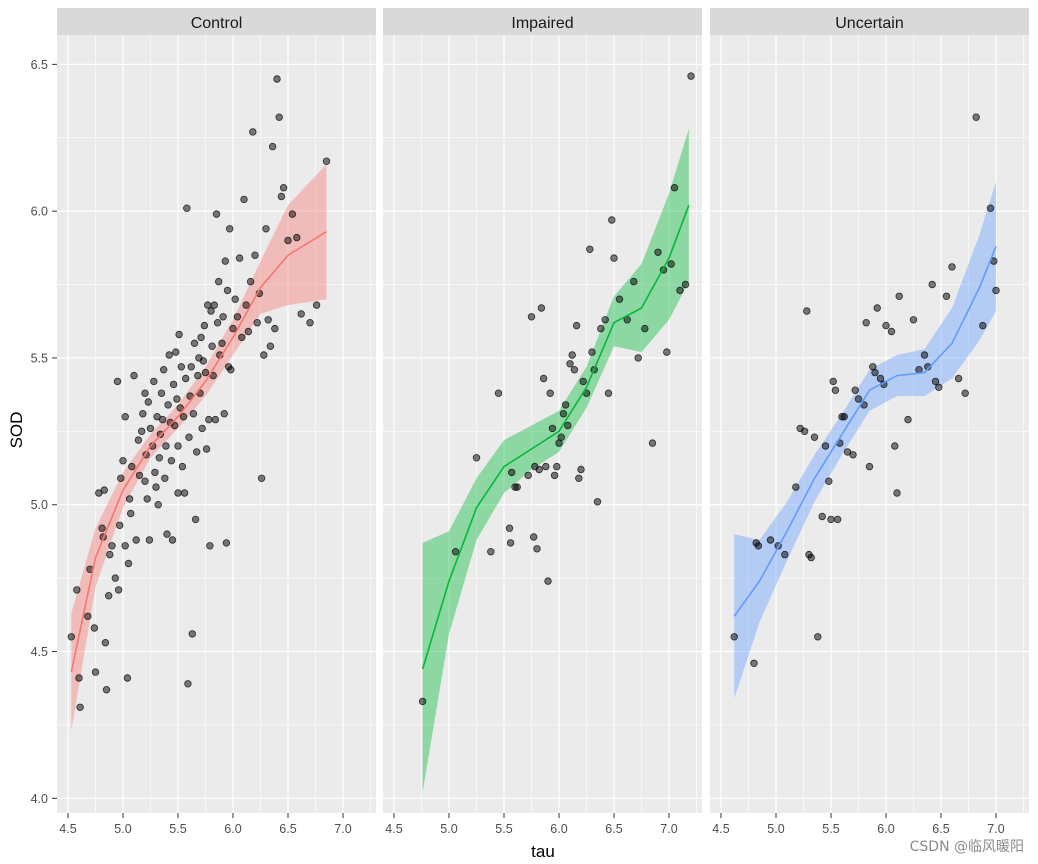 This screenshot has width=1038, height=864. Describe the element at coordinates (232, 829) in the screenshot. I see `x-tick-label: 6.0` at that location.